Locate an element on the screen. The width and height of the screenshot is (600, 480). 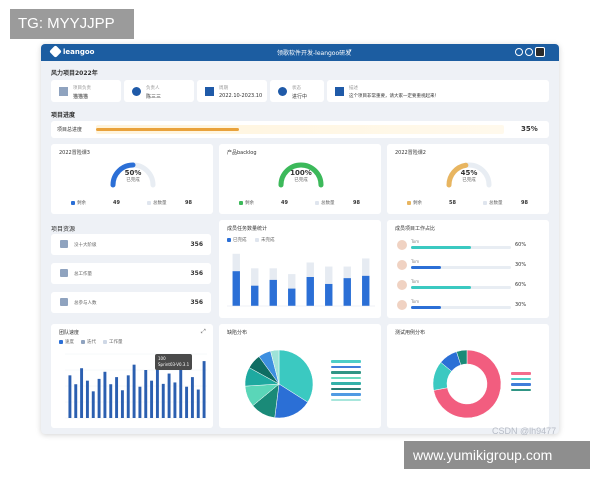
resource-row: 没十大阶级 356 is located at coordinates (131, 244).